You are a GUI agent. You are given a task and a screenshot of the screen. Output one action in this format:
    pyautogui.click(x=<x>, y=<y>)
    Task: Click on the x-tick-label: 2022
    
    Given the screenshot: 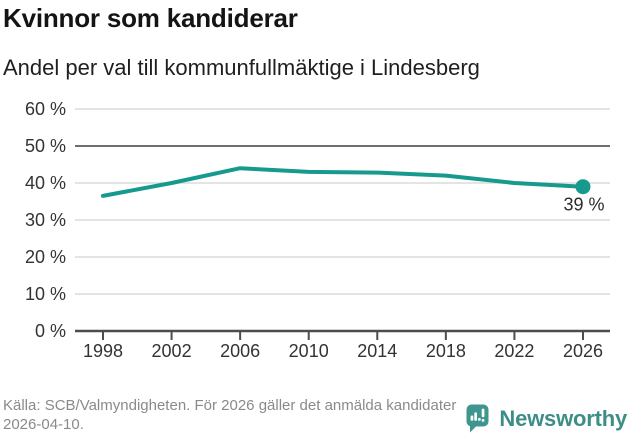 What is the action you would take?
    pyautogui.click(x=514, y=351)
    